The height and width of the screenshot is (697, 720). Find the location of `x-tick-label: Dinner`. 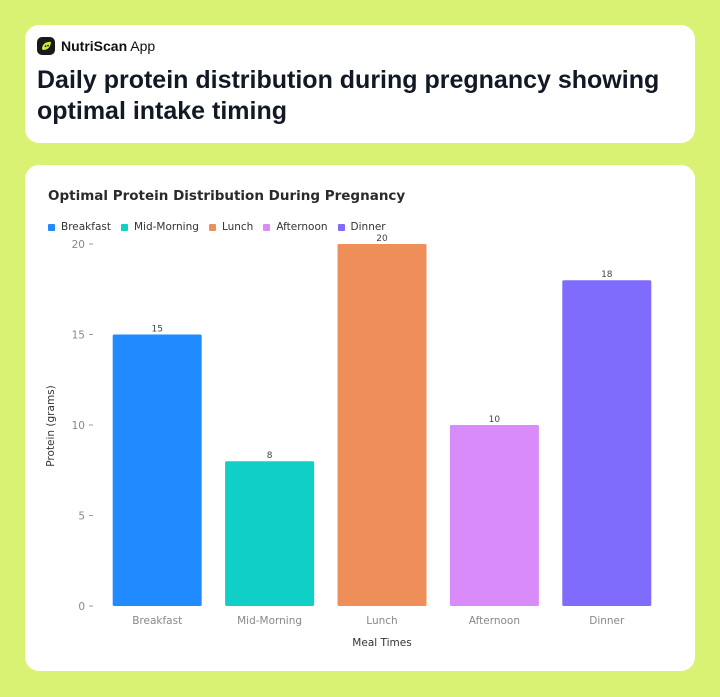

x-tick-label: Dinner is located at coordinates (607, 621).